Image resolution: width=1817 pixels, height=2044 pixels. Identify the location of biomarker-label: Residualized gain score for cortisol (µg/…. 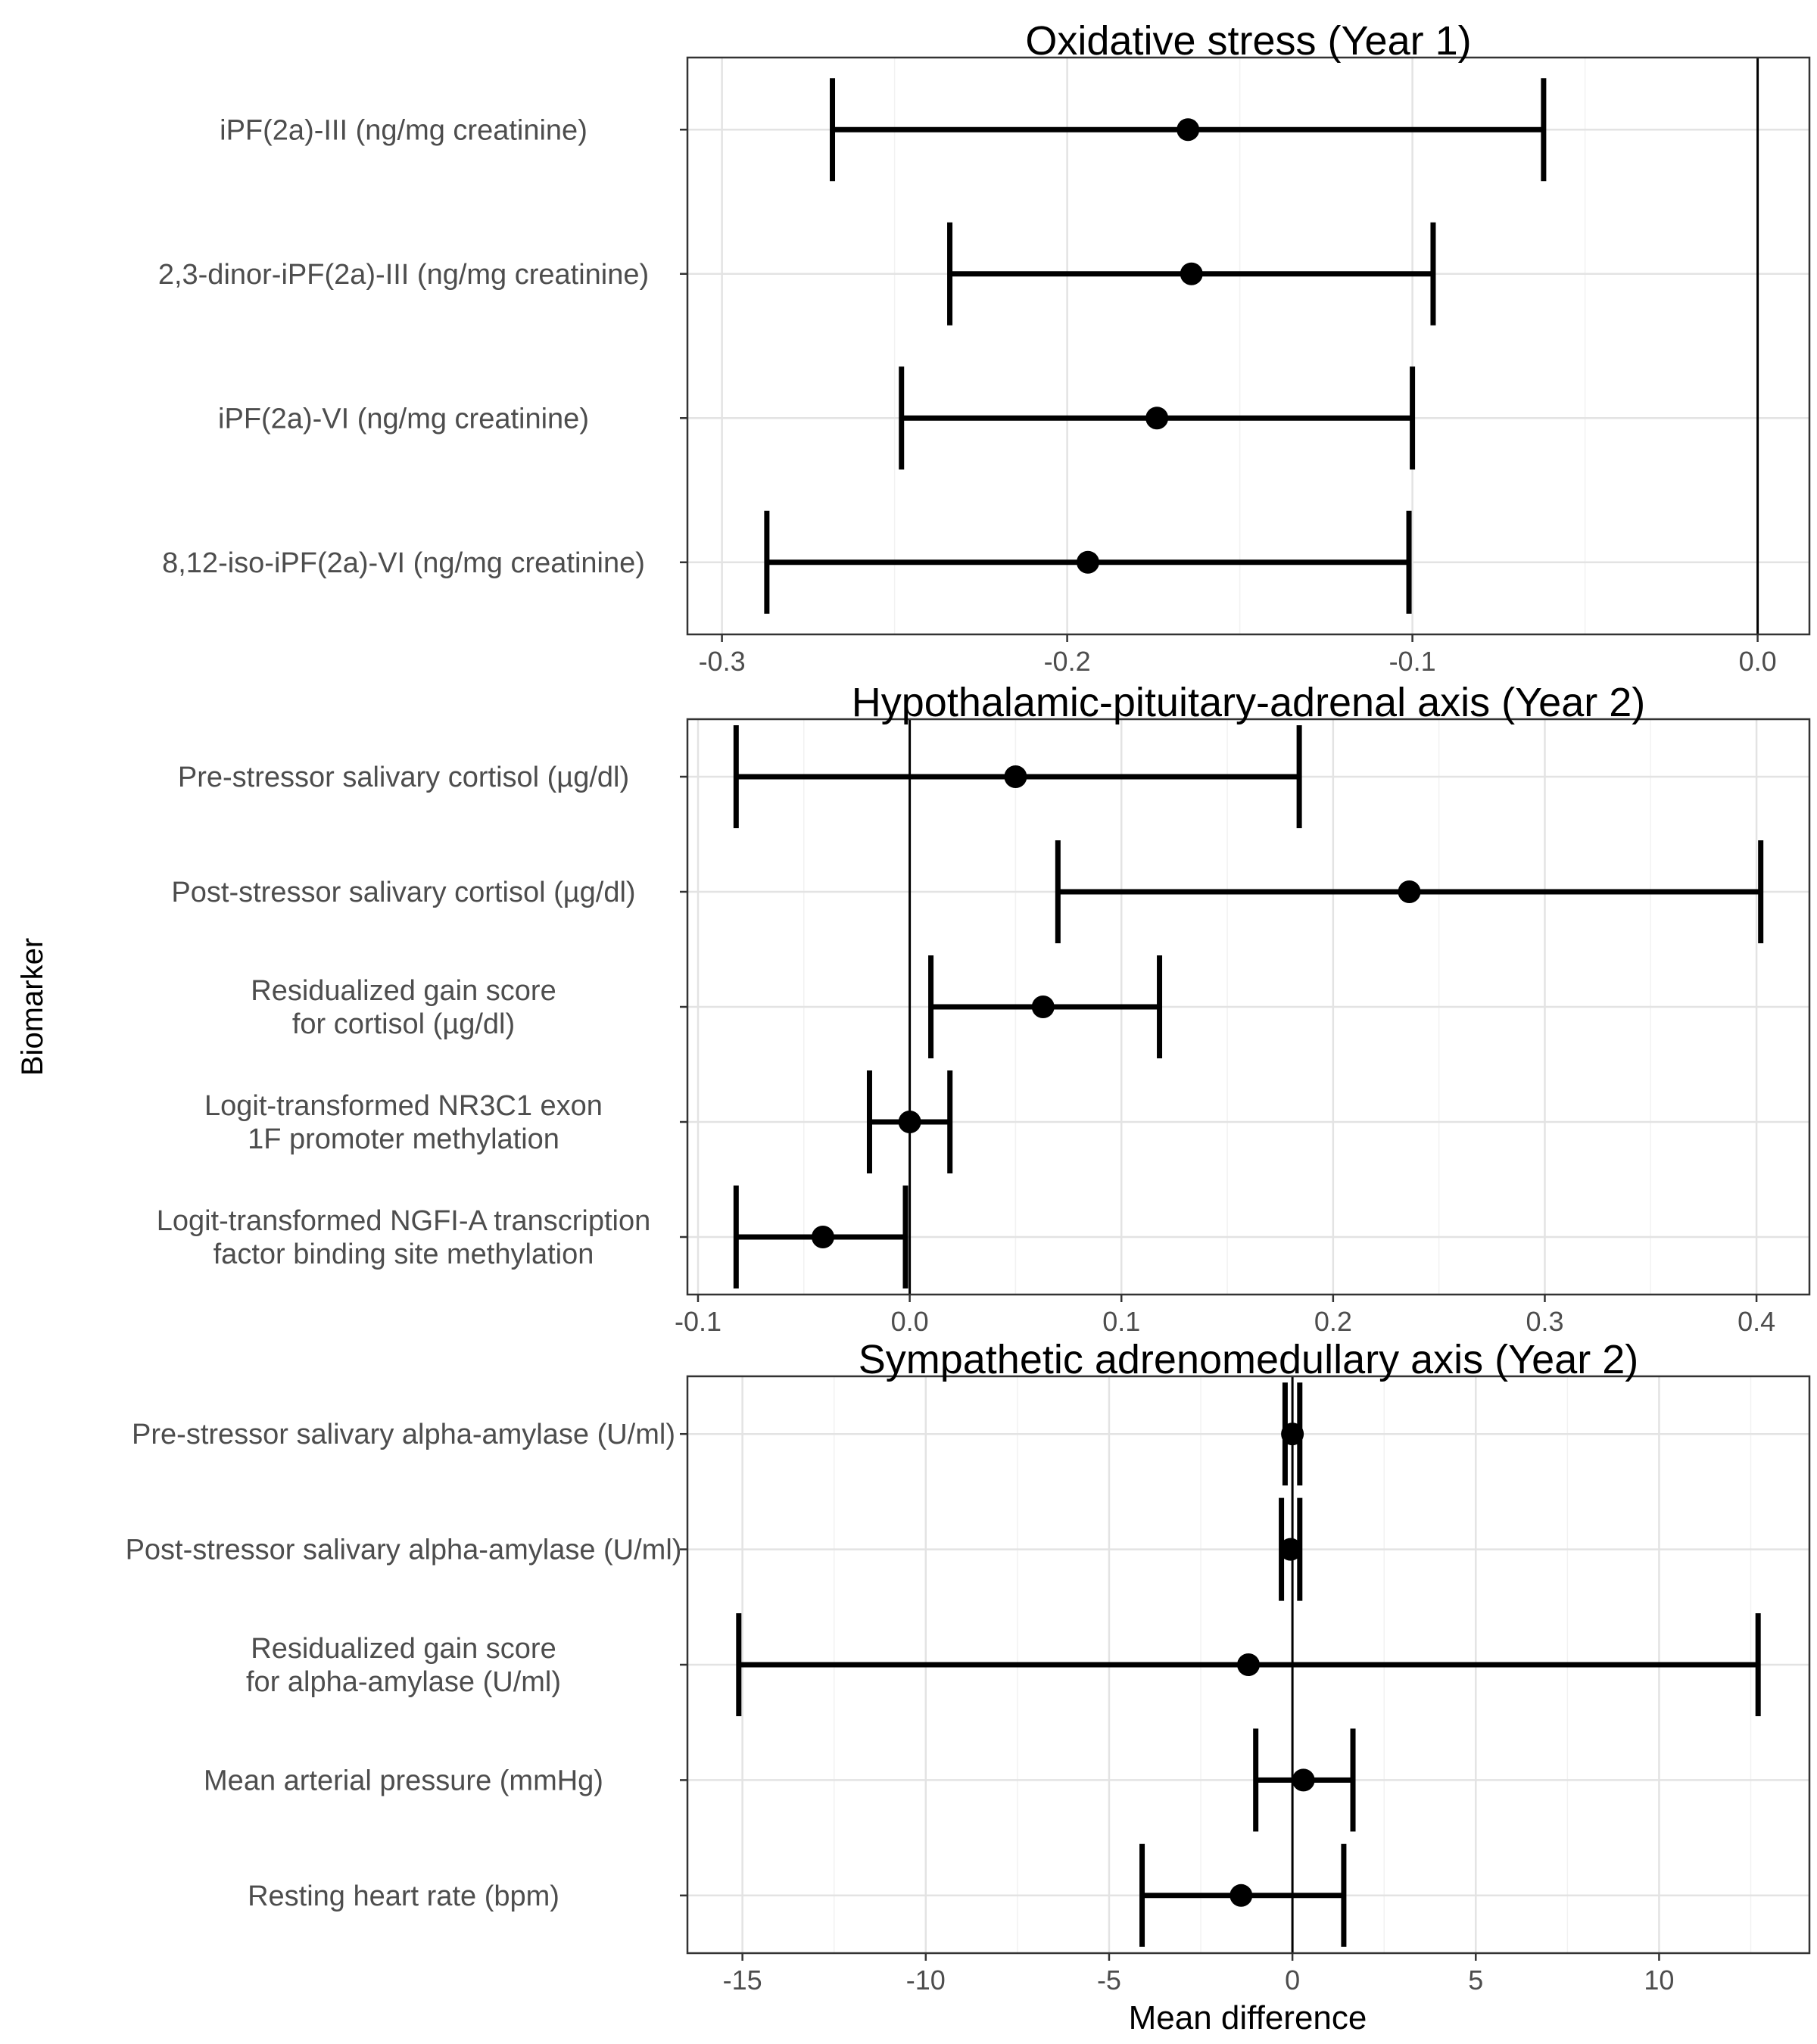
(403, 1007).